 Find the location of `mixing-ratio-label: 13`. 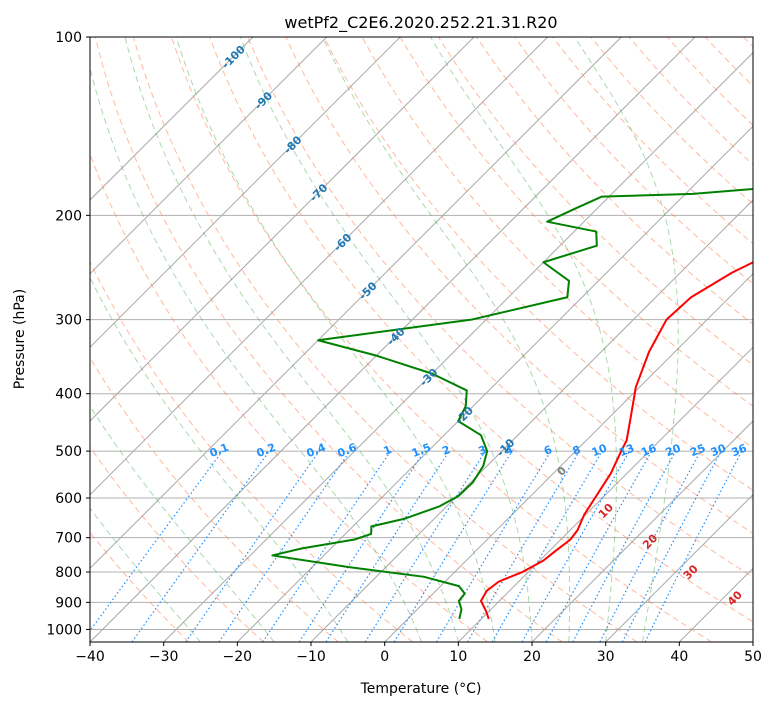

mixing-ratio-label: 13 is located at coordinates (626, 451).